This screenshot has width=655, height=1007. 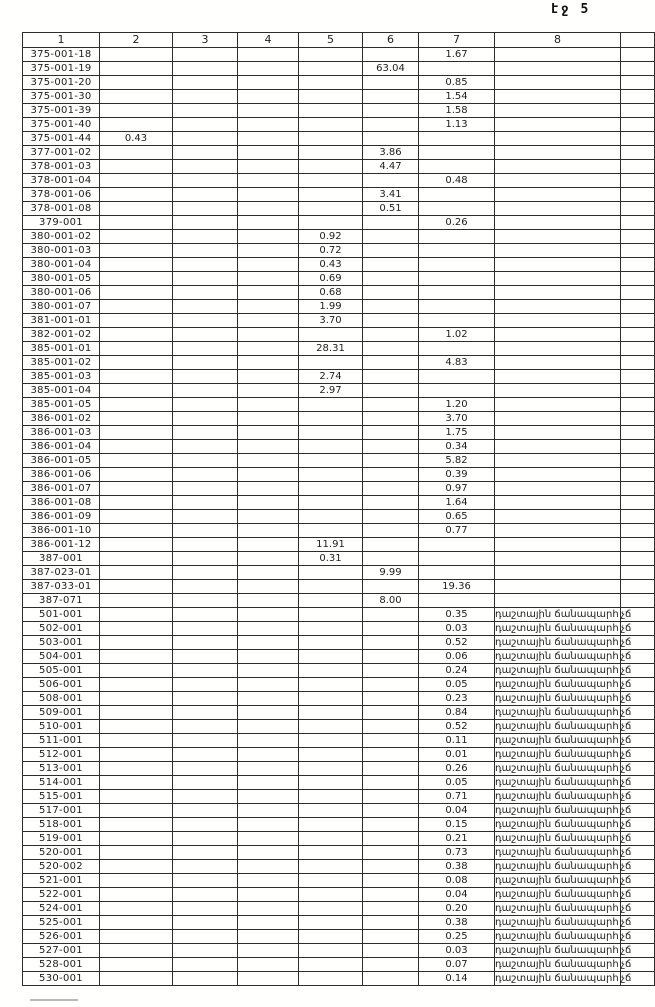 I want to click on parcel-code-cell: 506-001, so click(x=61, y=684).